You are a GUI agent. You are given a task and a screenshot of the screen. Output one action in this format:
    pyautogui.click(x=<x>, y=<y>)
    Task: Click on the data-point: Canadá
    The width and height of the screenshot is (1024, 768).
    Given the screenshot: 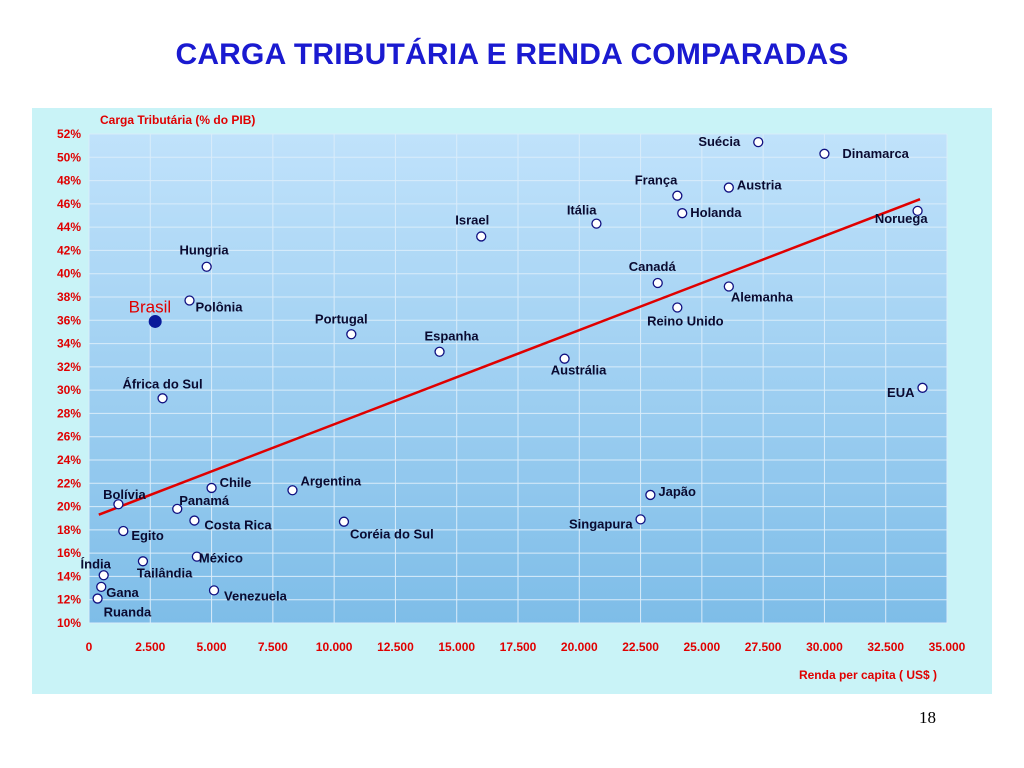 What is the action you would take?
    pyautogui.click(x=653, y=274)
    